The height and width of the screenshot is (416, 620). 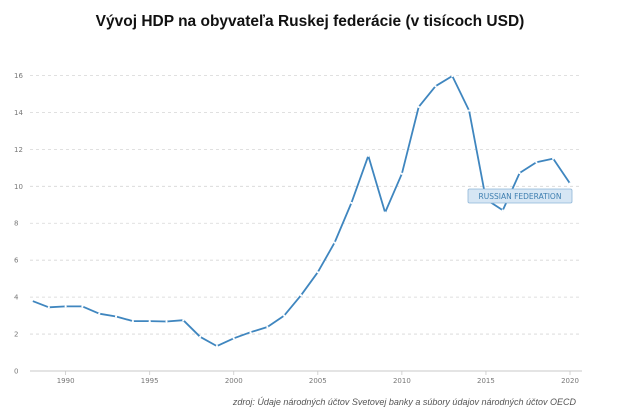 What do you see at coordinates (18, 187) in the screenshot?
I see `y-tick-label: 10` at bounding box center [18, 187].